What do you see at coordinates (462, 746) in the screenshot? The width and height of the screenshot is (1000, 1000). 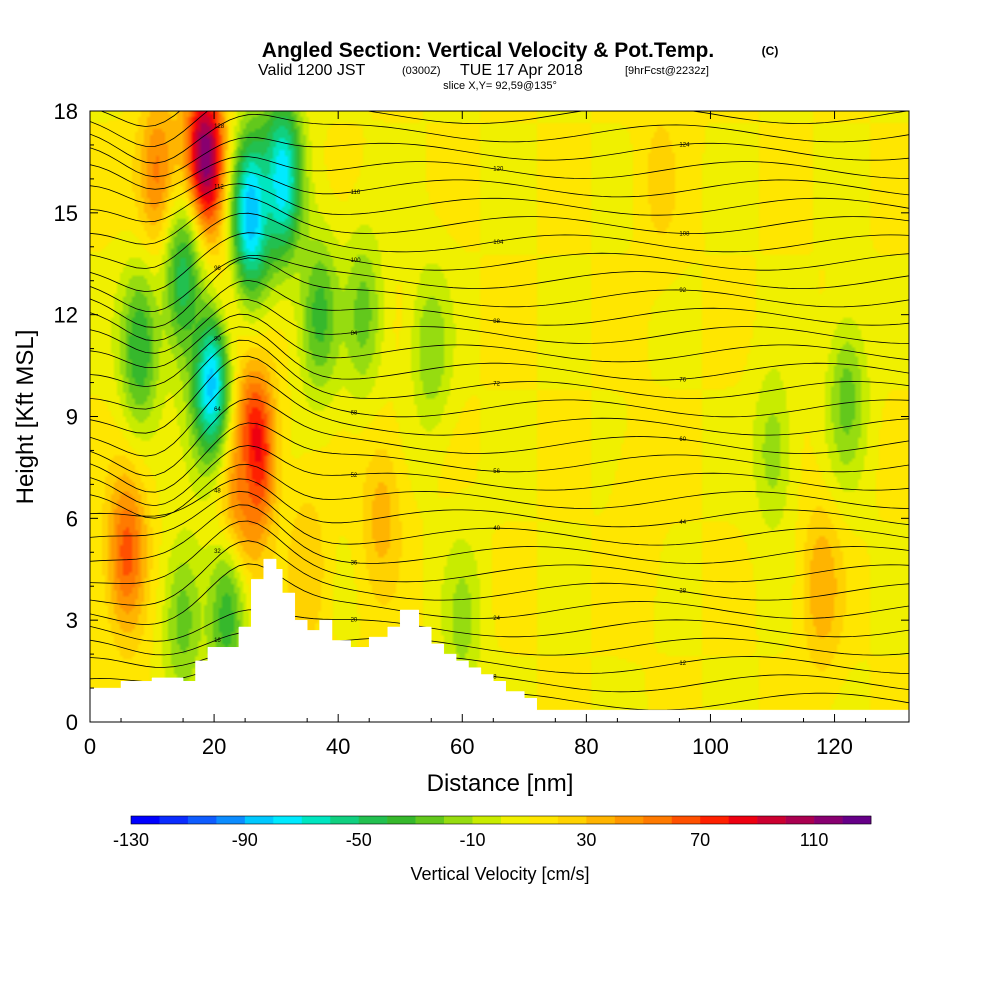 I see `x-tick-label: 60` at bounding box center [462, 746].